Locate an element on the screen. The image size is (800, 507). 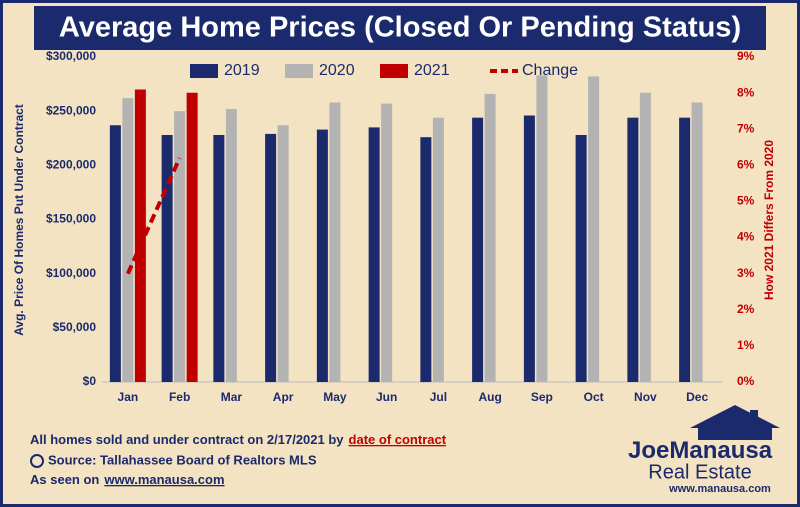
x-tick-label: Jun is located at coordinates (386, 397).